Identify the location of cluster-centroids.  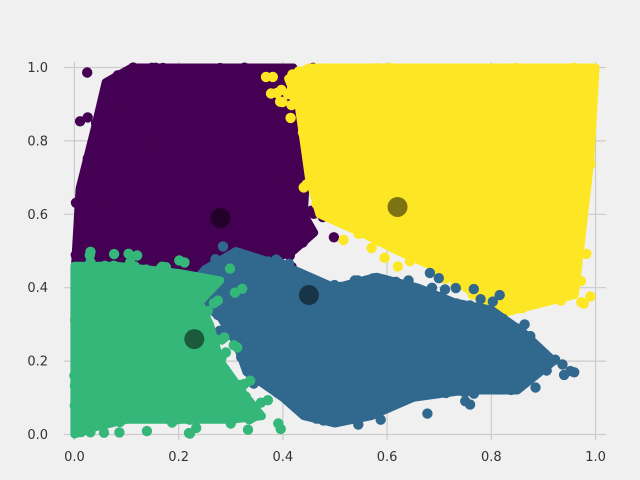
(296, 273).